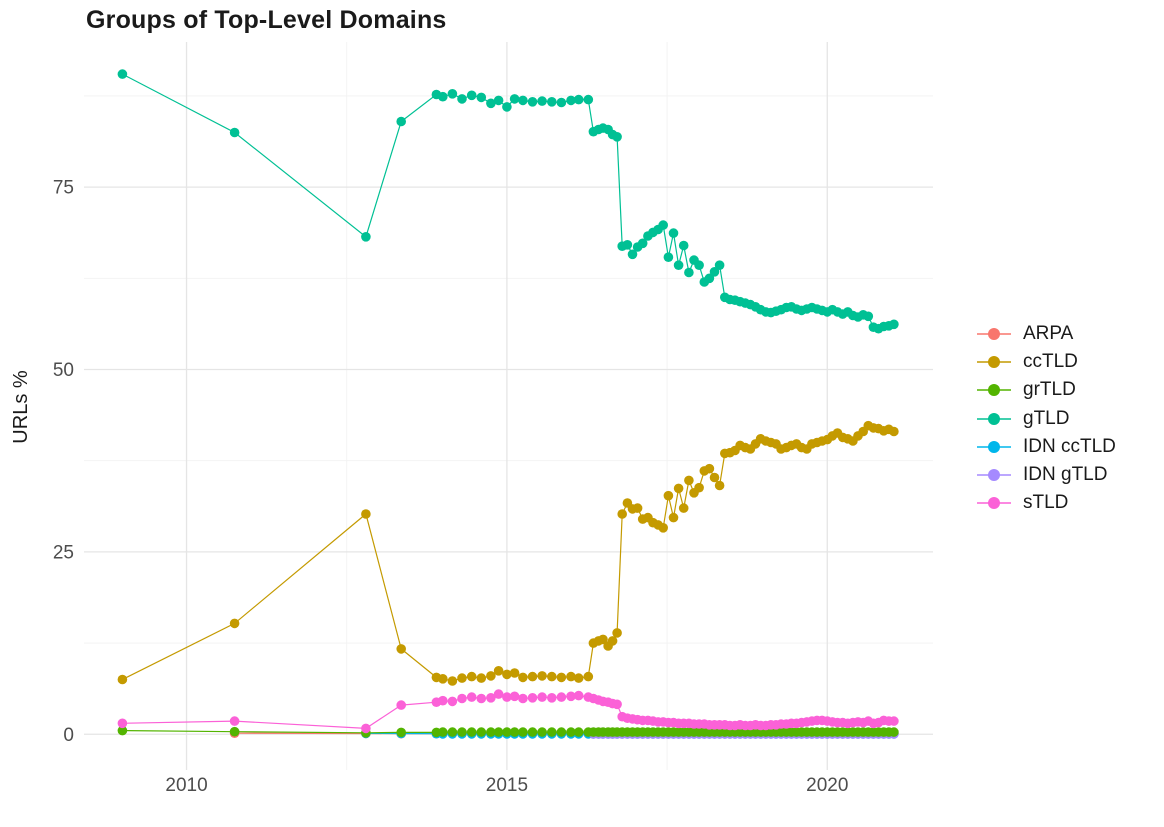 This screenshot has height=827, width=1164. What do you see at coordinates (507, 785) in the screenshot?
I see `x-tick-label-2015: 2015` at bounding box center [507, 785].